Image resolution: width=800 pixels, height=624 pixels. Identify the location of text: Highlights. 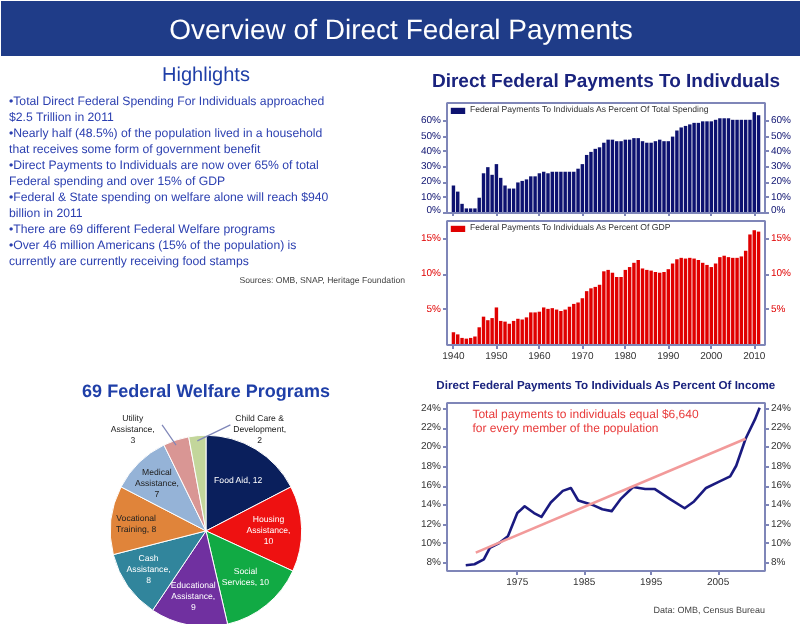
(206, 76).